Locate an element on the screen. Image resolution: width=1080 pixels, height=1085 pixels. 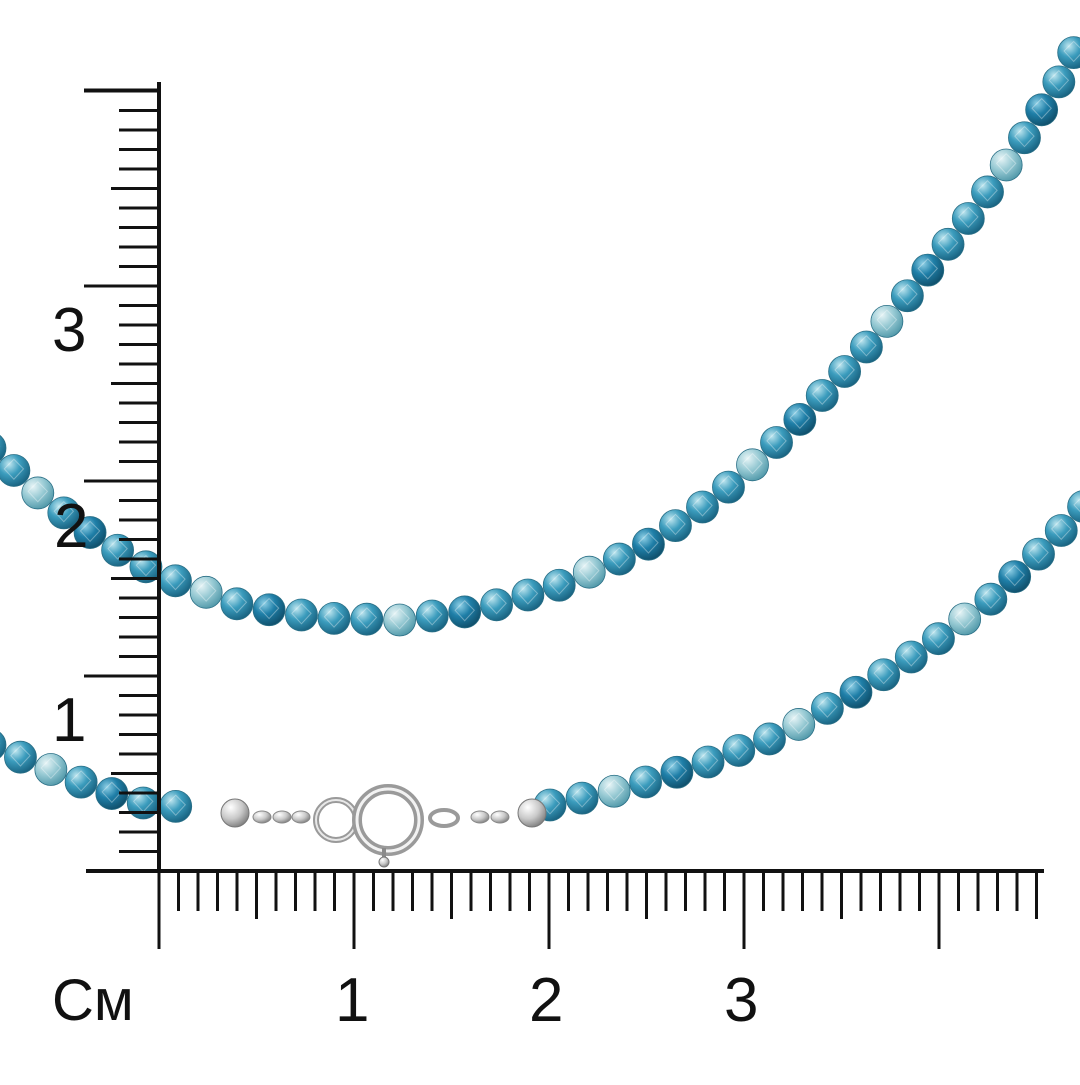
metal-bead is located at coordinates (532, 813).